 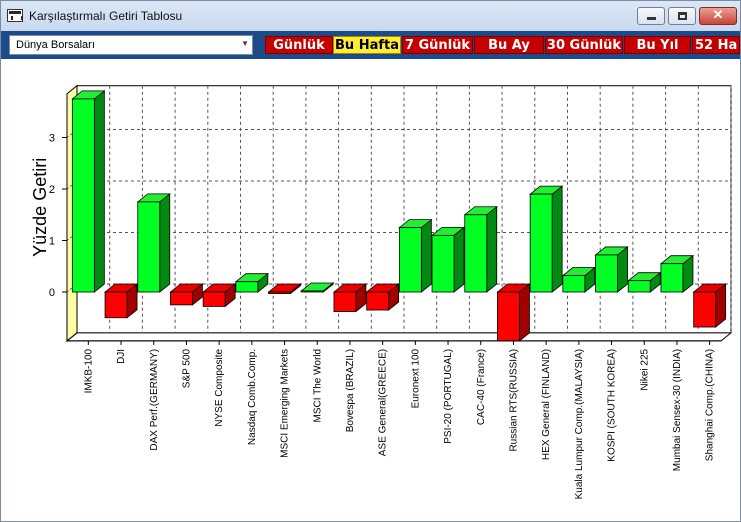 I want to click on x-tick-label: IMKB-100, so click(x=88, y=370).